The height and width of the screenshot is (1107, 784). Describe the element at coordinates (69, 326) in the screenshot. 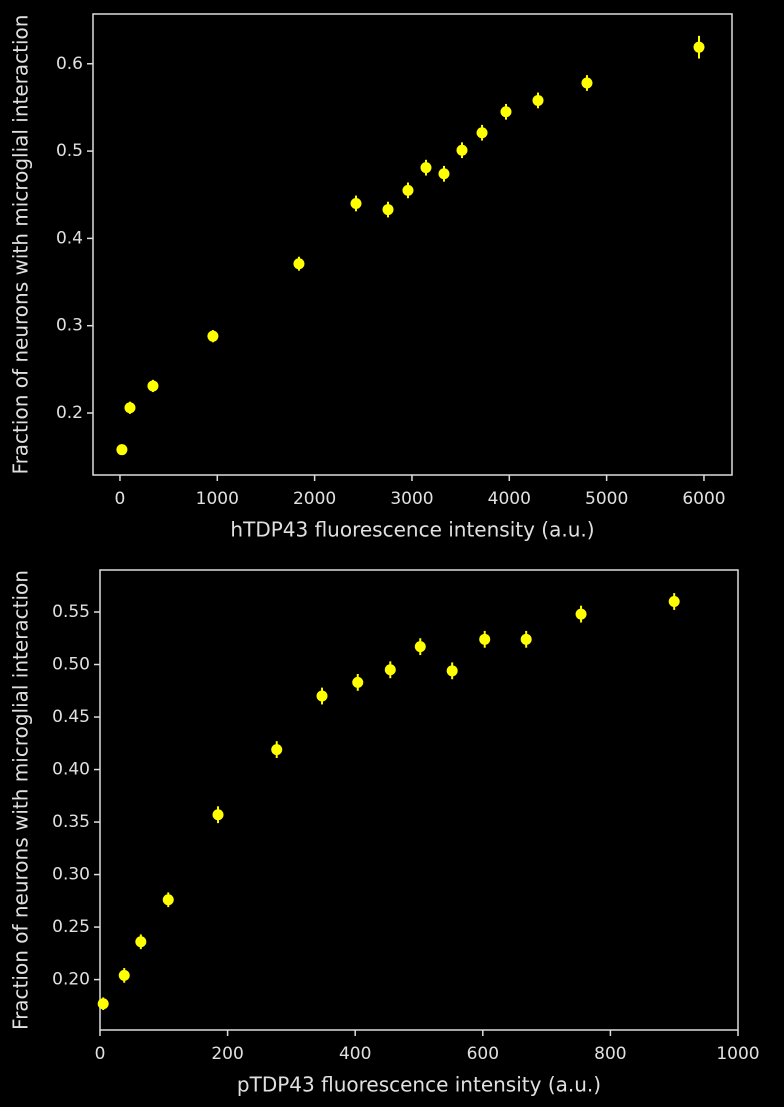

I see `y-tick-label: 0.3` at that location.